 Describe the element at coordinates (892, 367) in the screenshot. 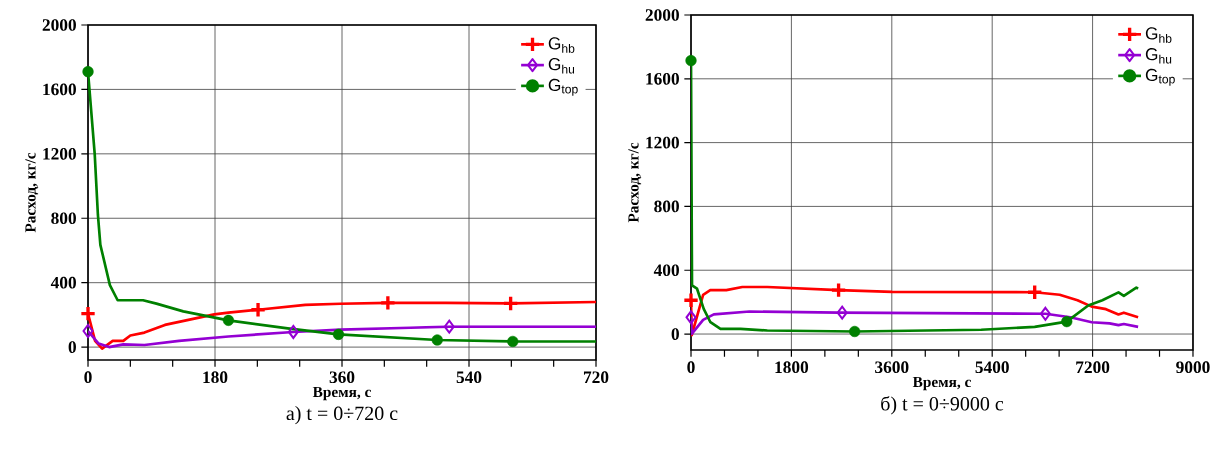

I see `x-tick-label: 3600` at that location.